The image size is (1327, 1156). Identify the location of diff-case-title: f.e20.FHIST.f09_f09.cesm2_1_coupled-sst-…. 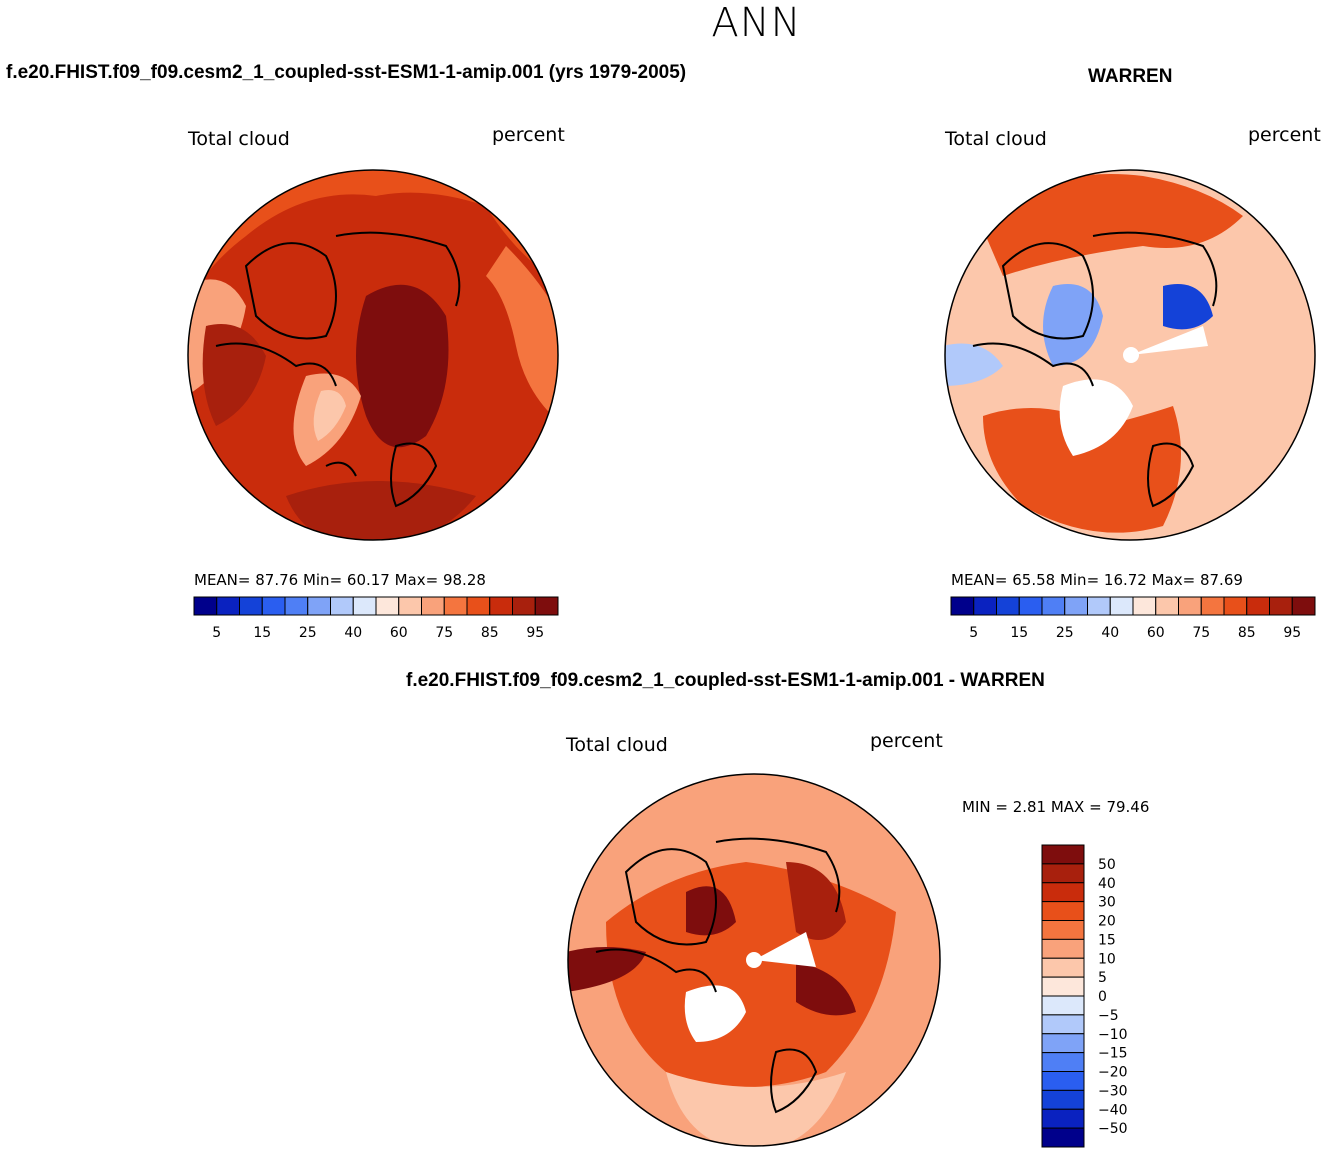
(725, 680).